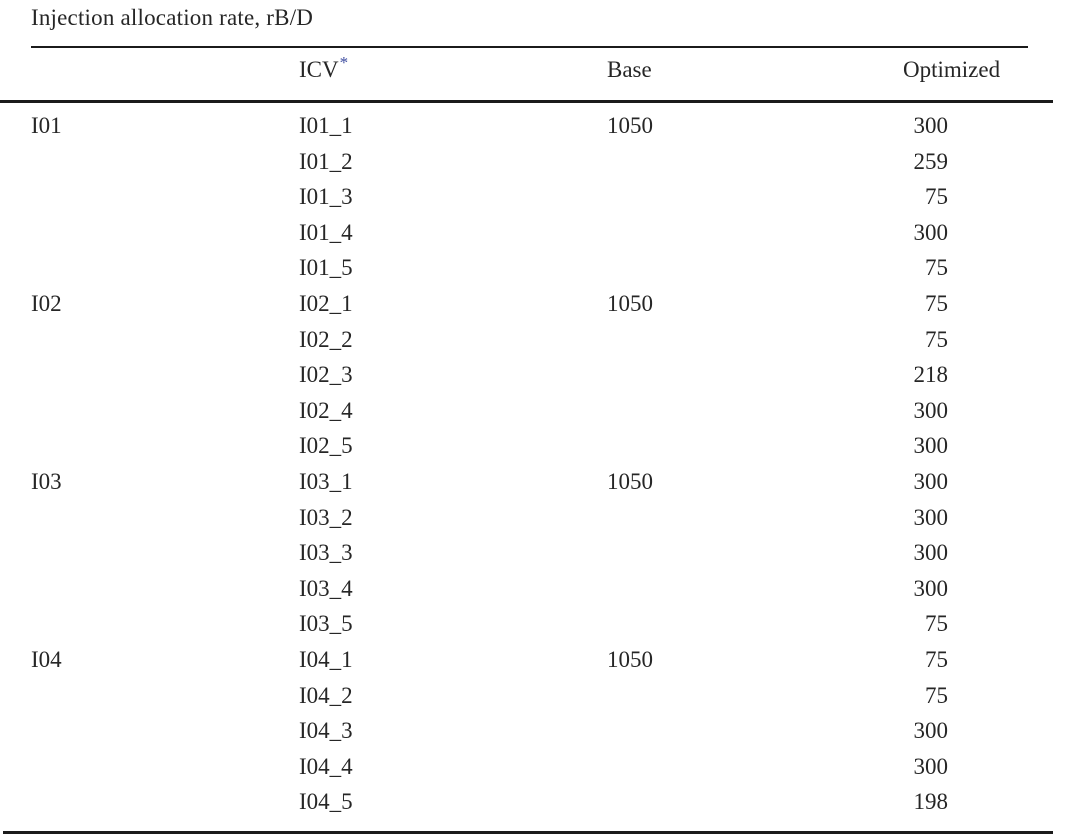  What do you see at coordinates (526, 101) in the screenshot?
I see `header-bottom-rule` at bounding box center [526, 101].